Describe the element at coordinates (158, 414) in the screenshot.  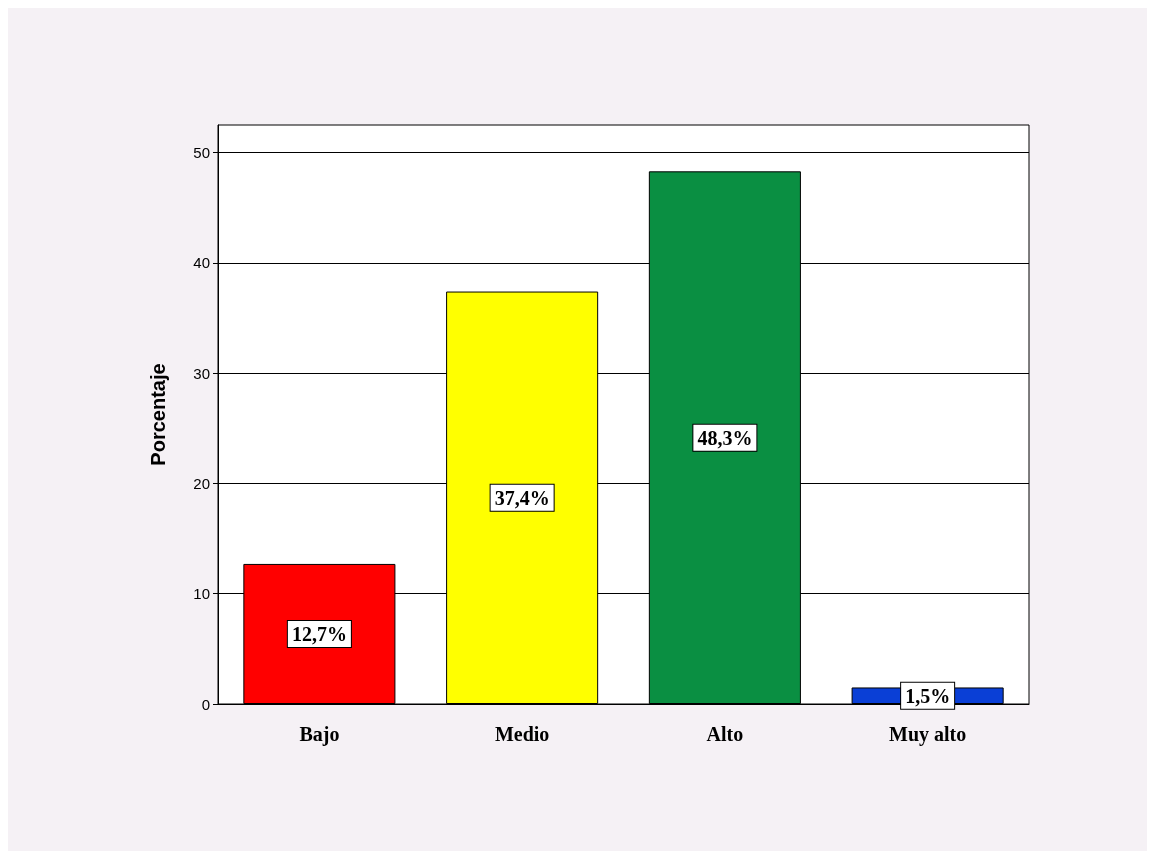
I see `y-axis-title: Porcentaje` at that location.